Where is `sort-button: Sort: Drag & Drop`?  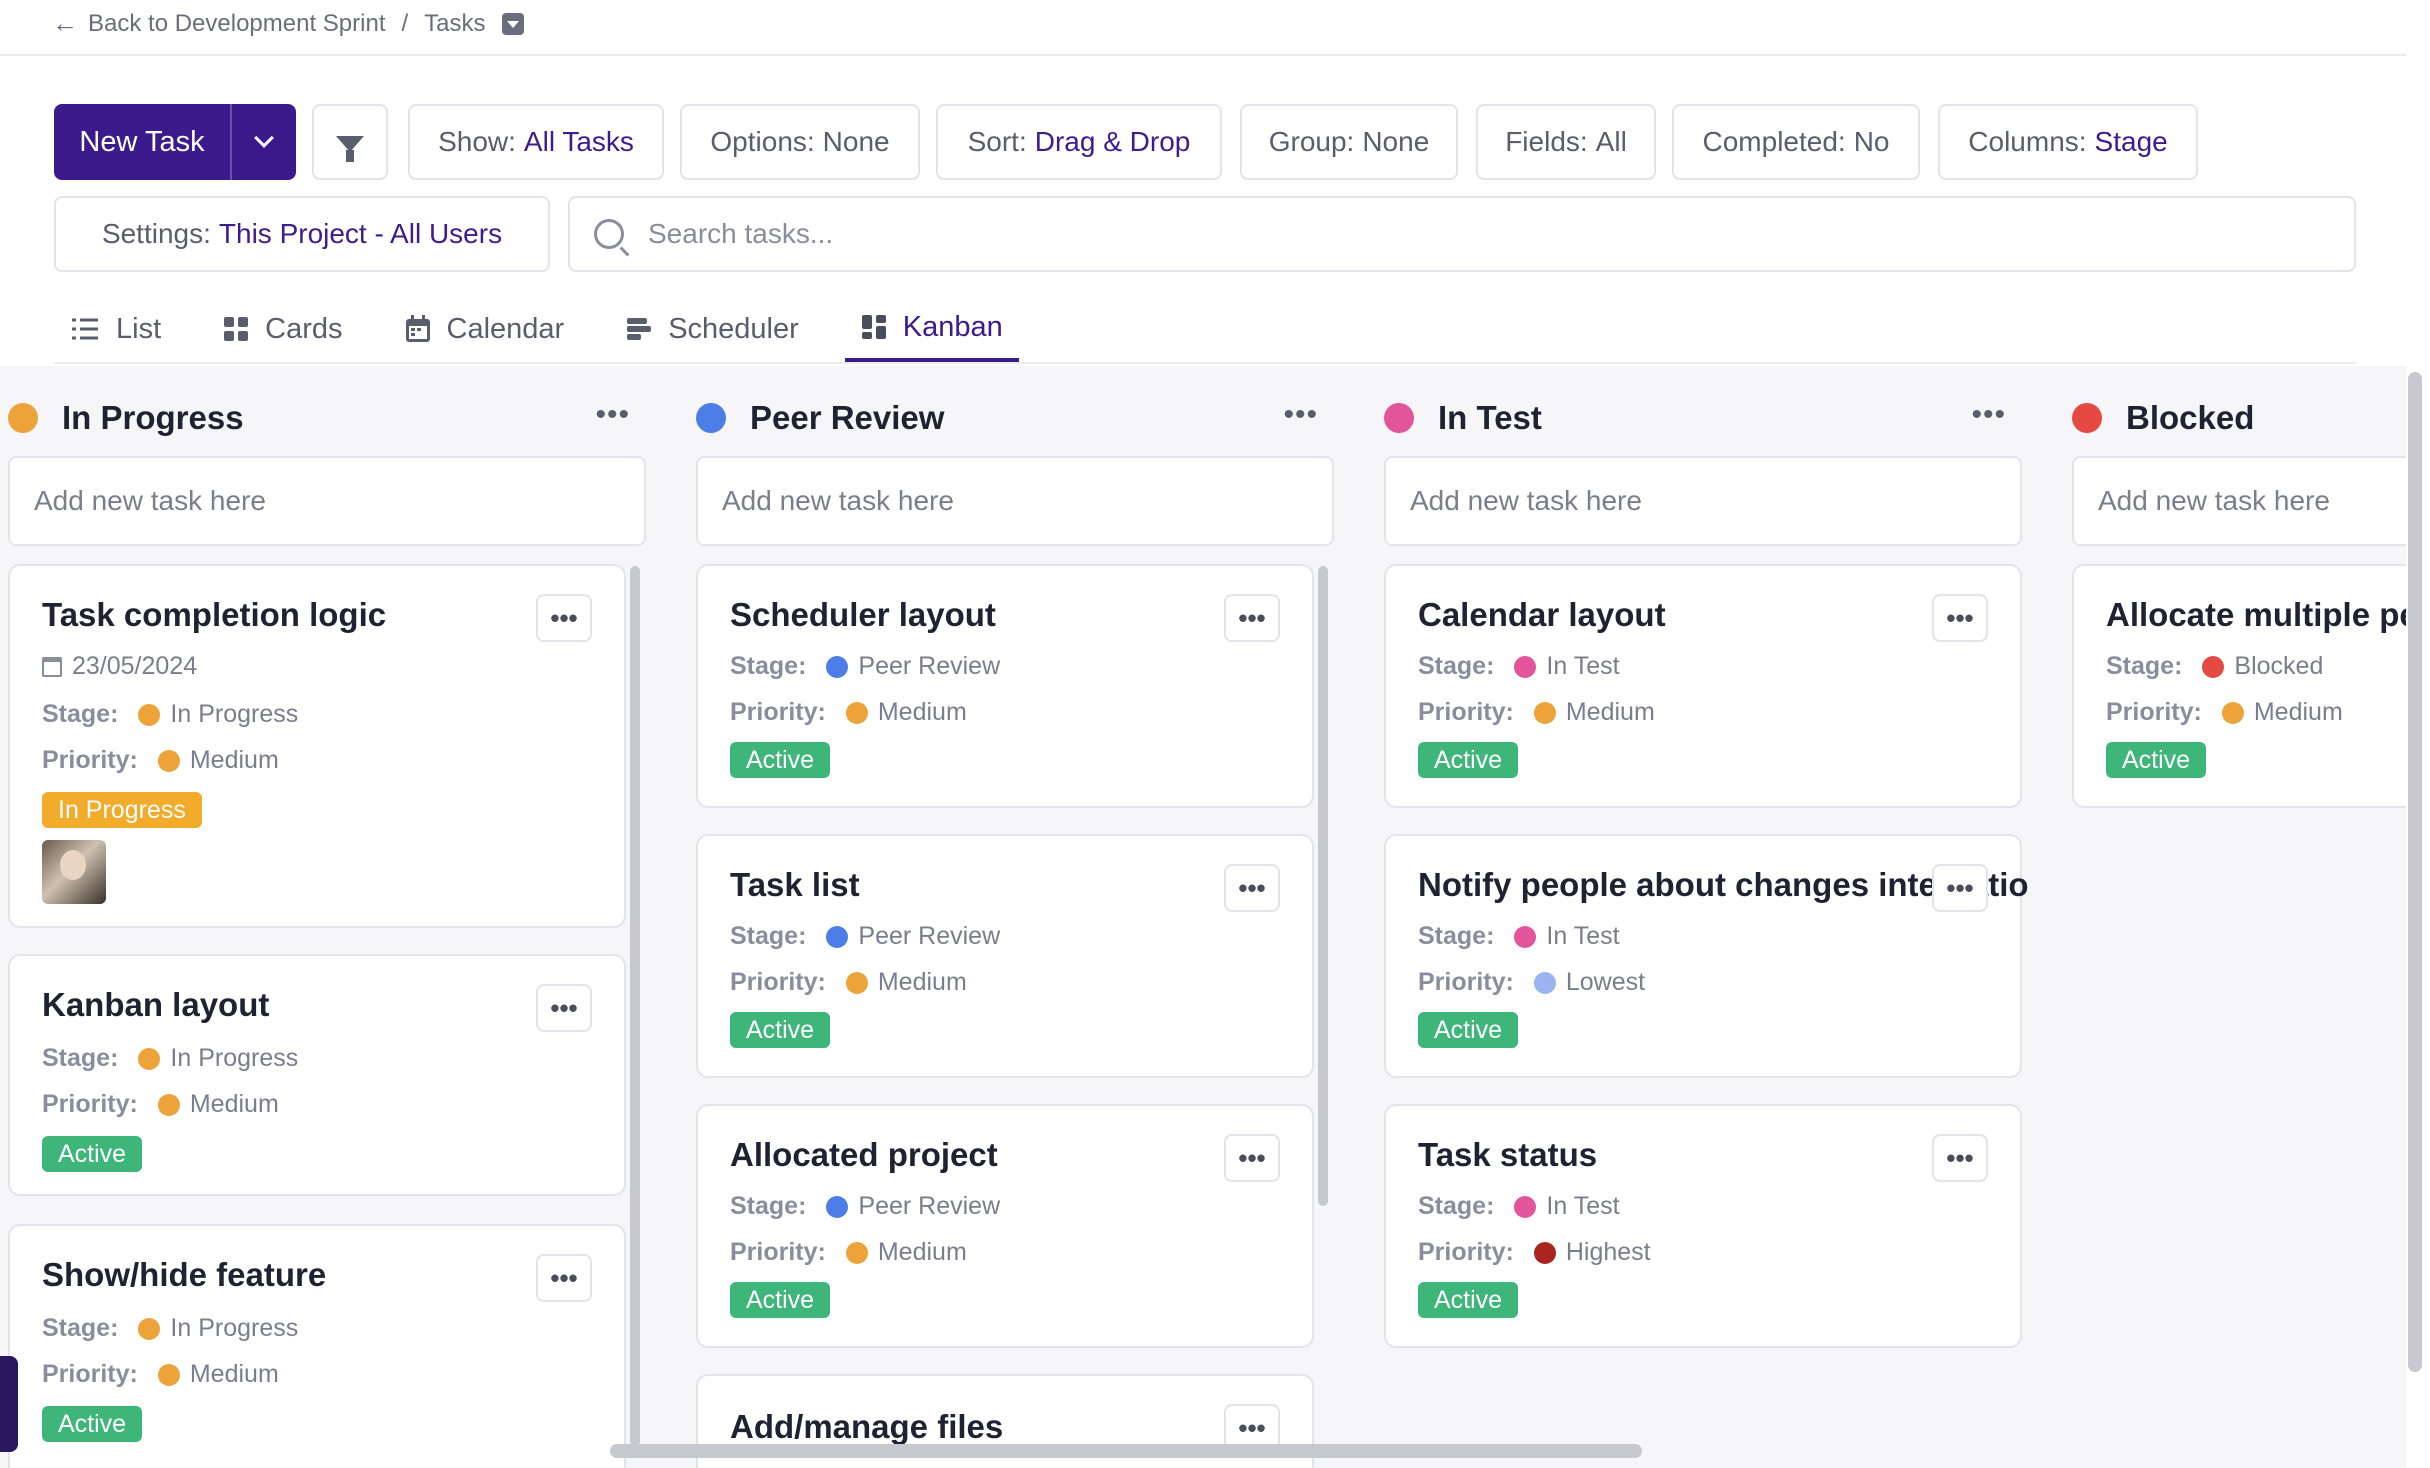
sort-button: Sort: Drag & Drop is located at coordinates (1079, 142).